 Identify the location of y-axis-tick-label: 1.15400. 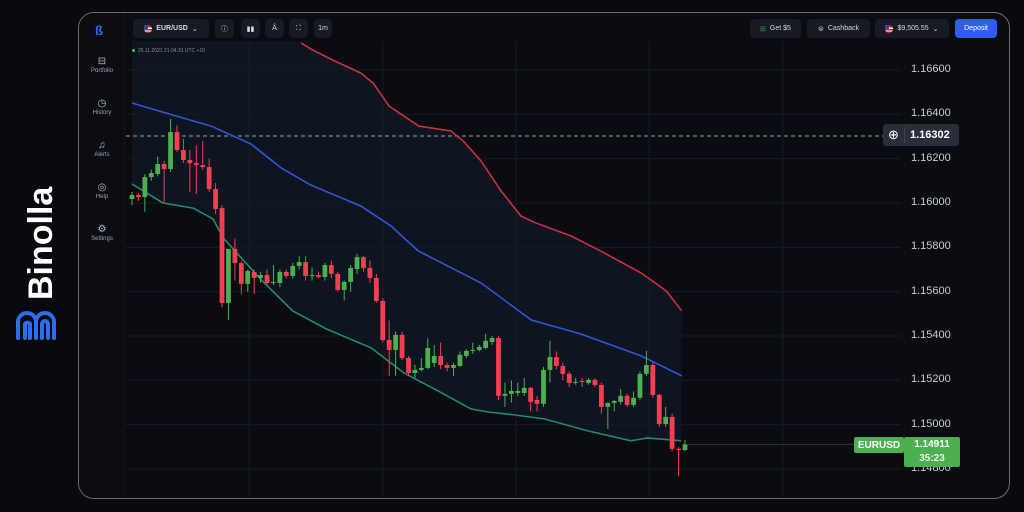
(931, 334).